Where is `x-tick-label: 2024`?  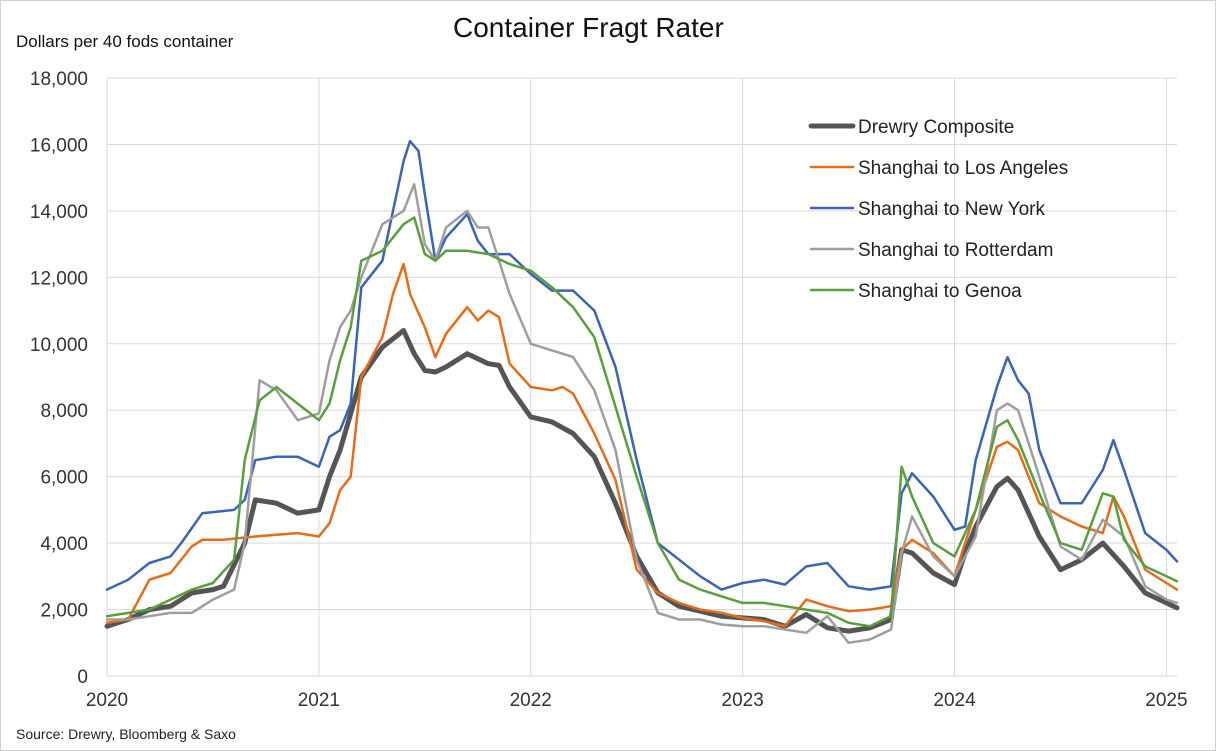 x-tick-label: 2024 is located at coordinates (954, 700).